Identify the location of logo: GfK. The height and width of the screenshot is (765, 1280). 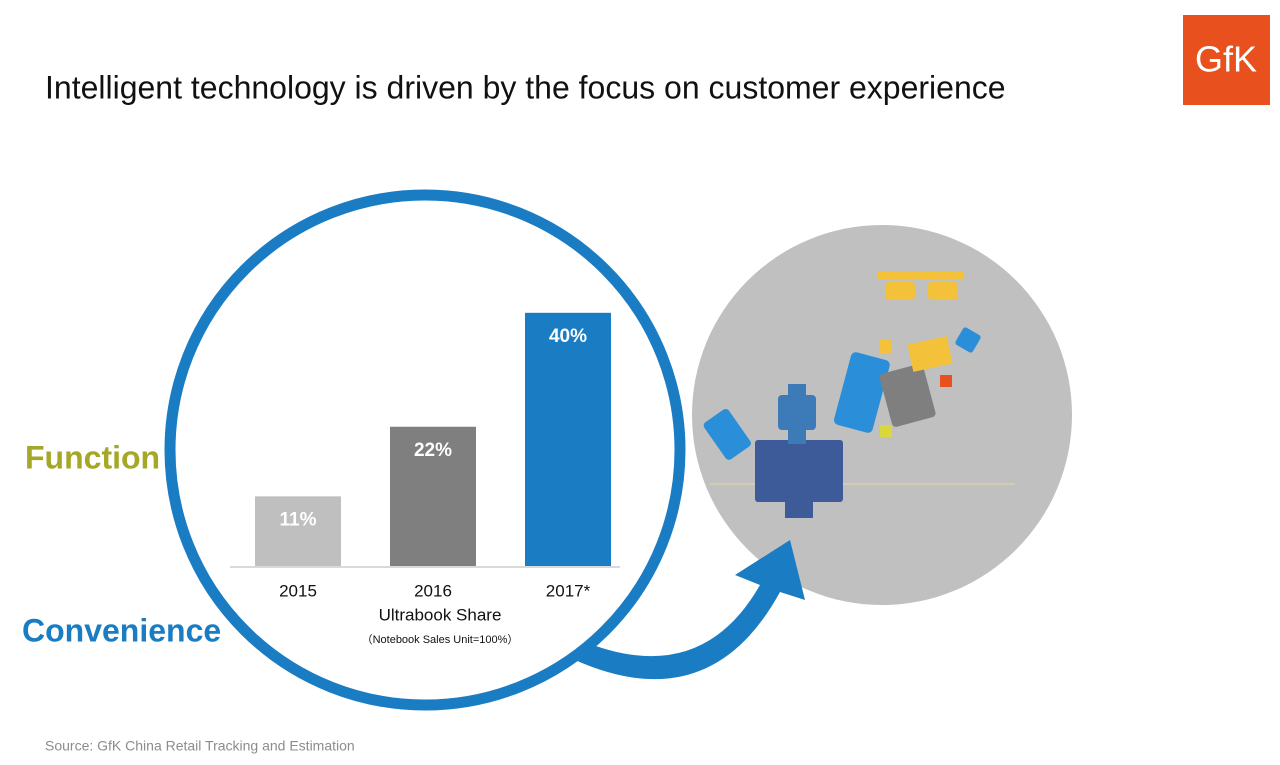
(1226, 59).